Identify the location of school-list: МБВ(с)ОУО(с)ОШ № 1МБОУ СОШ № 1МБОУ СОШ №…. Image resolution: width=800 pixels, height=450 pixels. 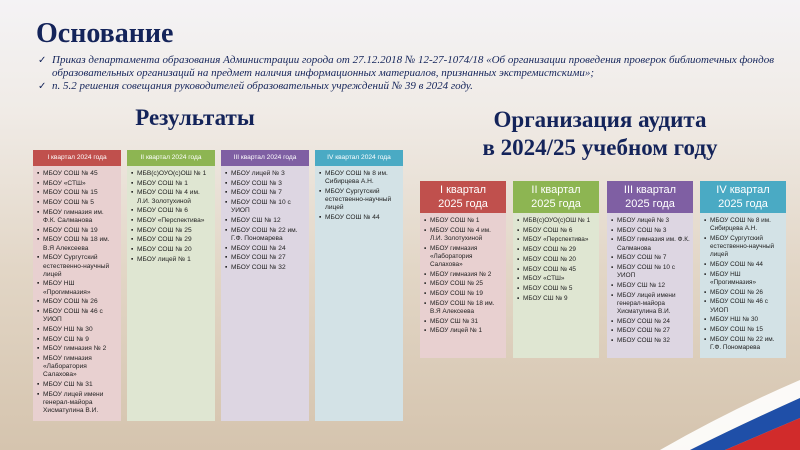
(171, 218).